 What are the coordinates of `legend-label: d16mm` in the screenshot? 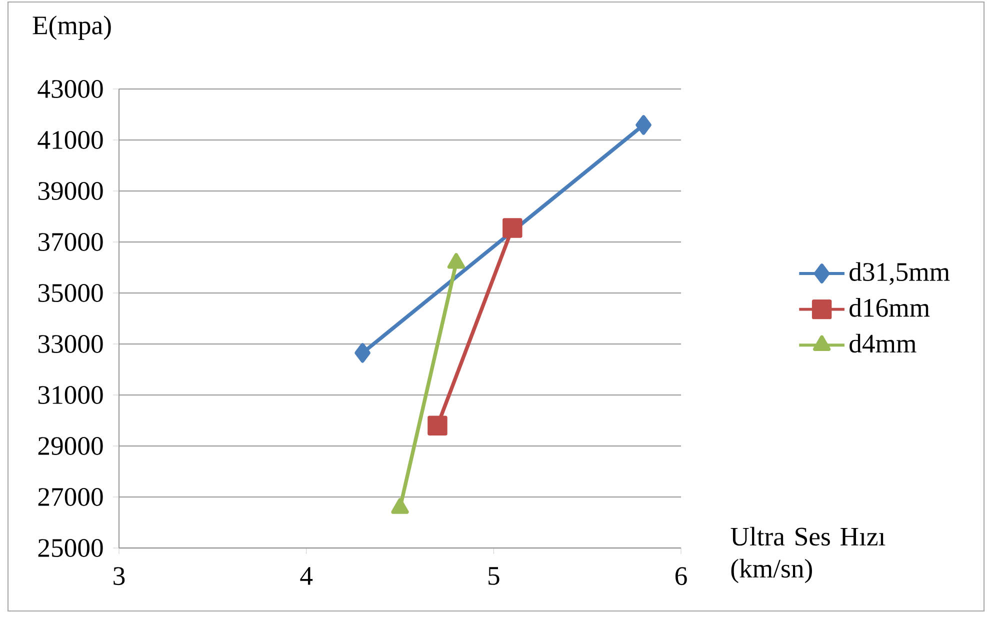 It's located at (890, 307).